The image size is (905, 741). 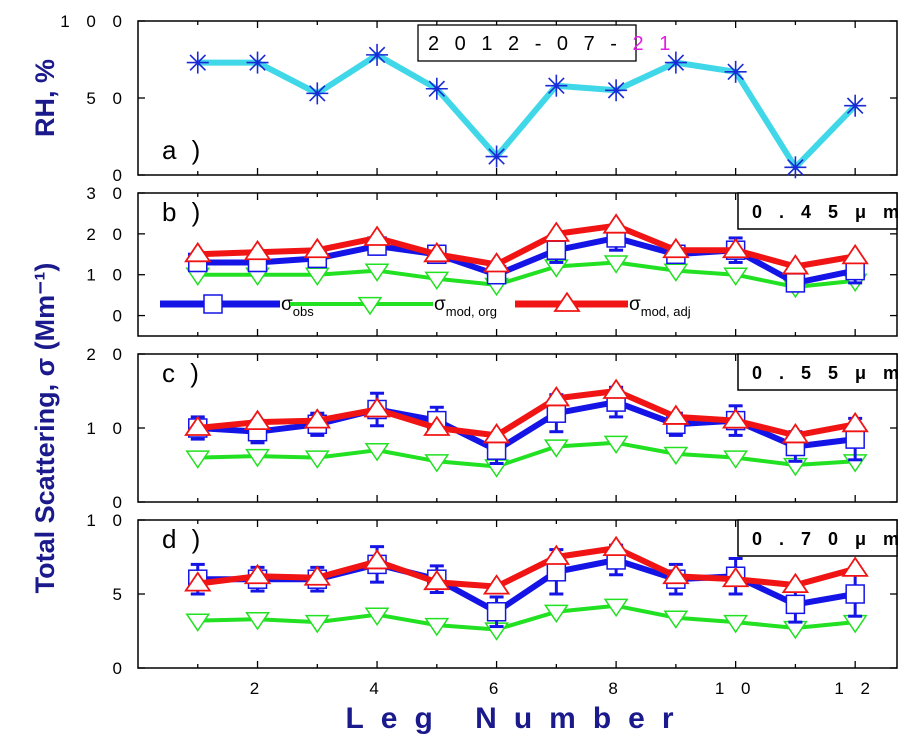 I want to click on legend-label-adj: σmod, adj, so click(x=660, y=306).